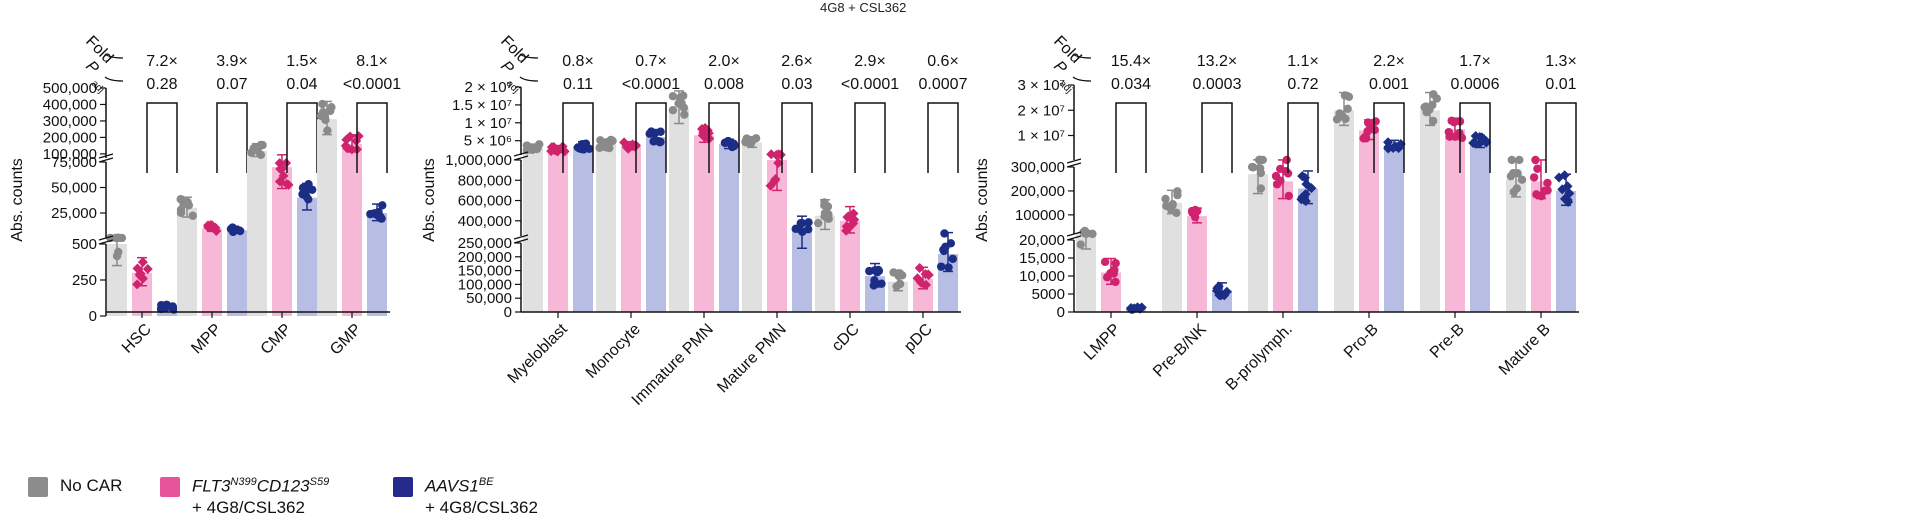  What do you see at coordinates (91, 485) in the screenshot?
I see `legend-label-no-car: No CAR` at bounding box center [91, 485].